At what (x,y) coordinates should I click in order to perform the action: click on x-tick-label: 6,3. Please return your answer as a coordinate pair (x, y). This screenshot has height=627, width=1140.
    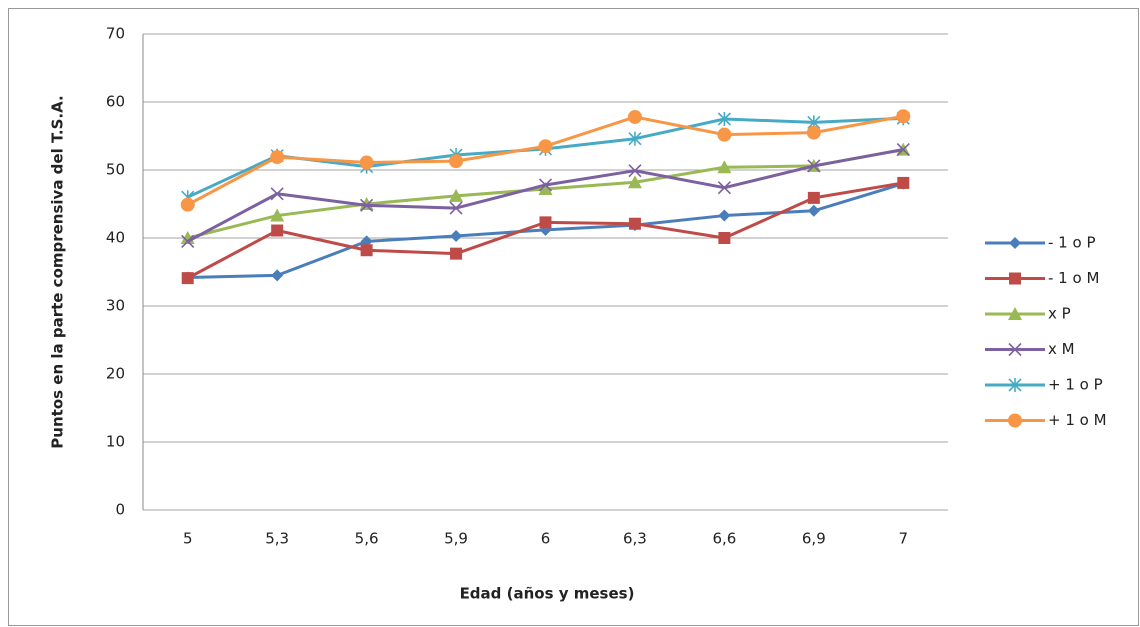
    Looking at the image, I should click on (635, 539).